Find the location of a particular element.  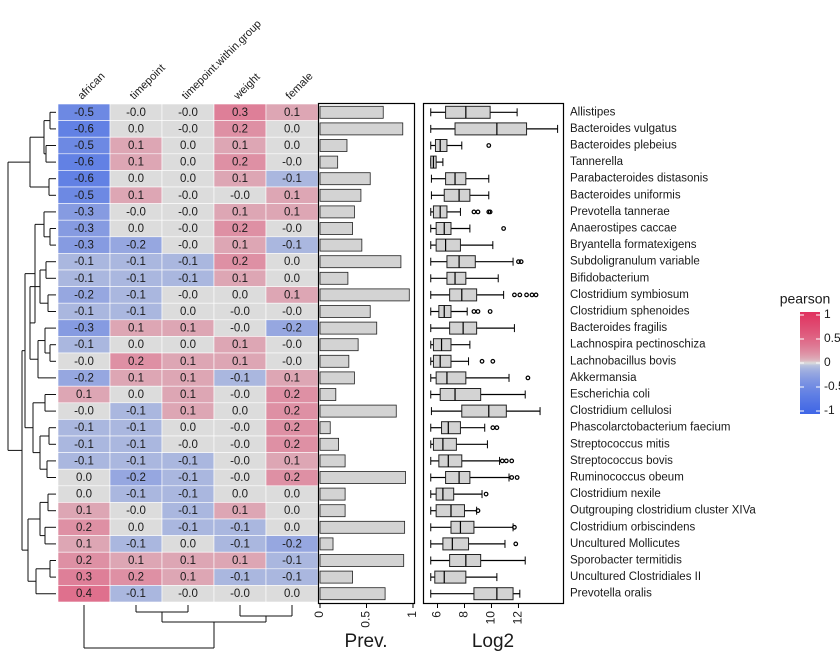

row-label: Tannerella is located at coordinates (597, 162).